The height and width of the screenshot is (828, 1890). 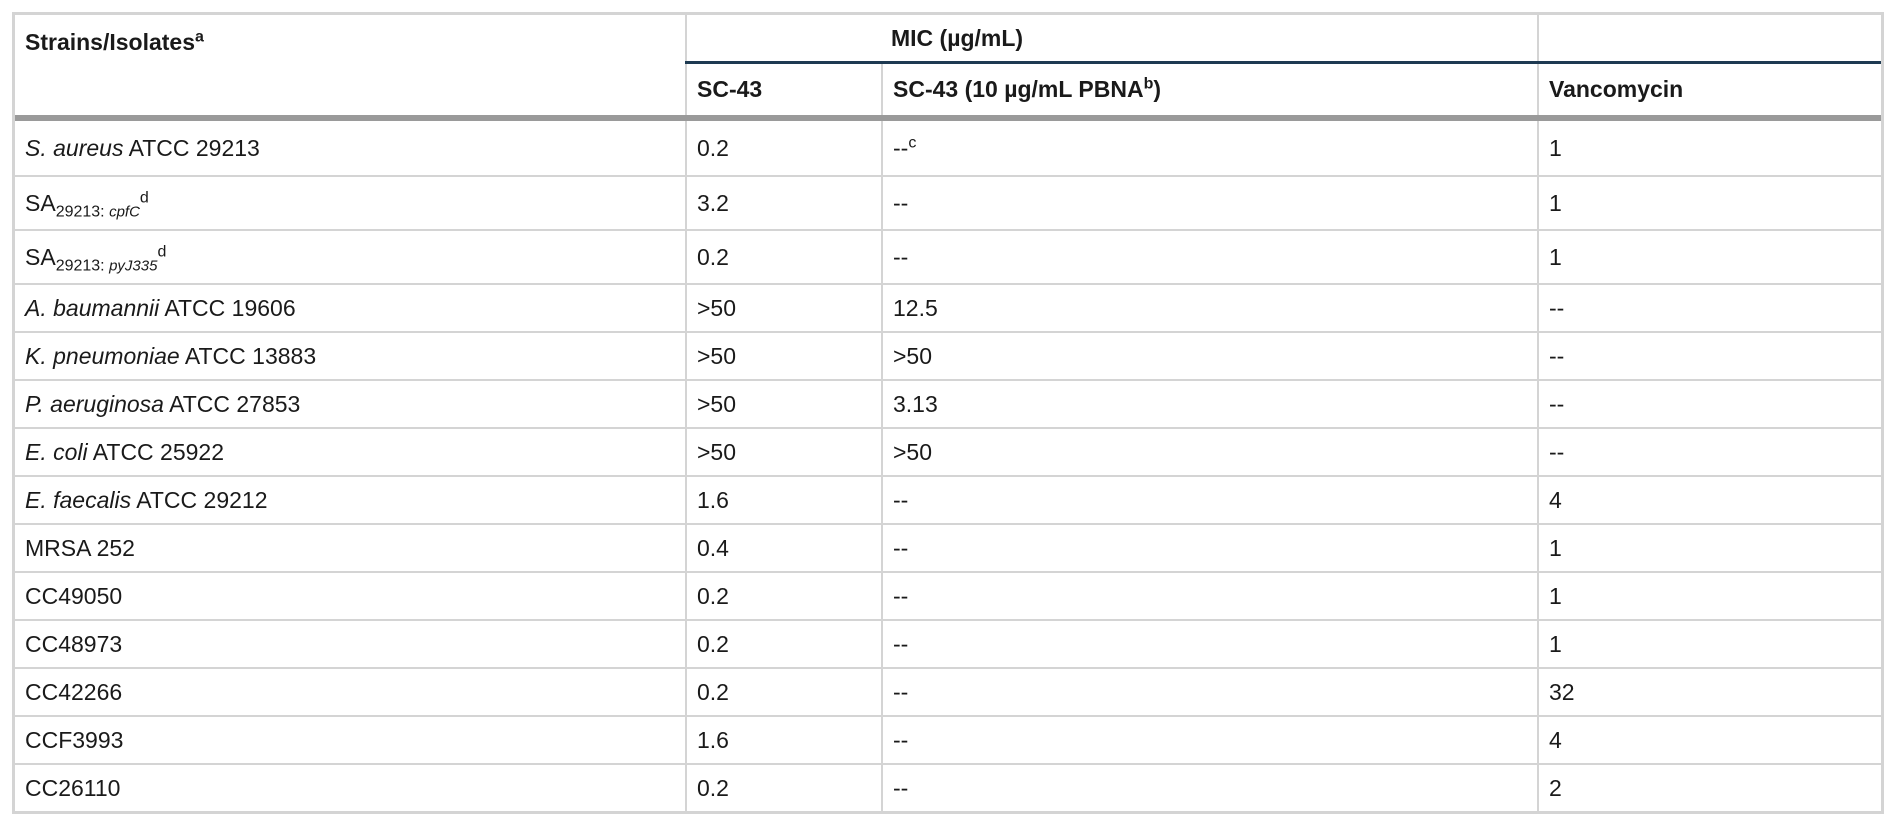 What do you see at coordinates (351, 787) in the screenshot?
I see `cell-strain: CC26110` at bounding box center [351, 787].